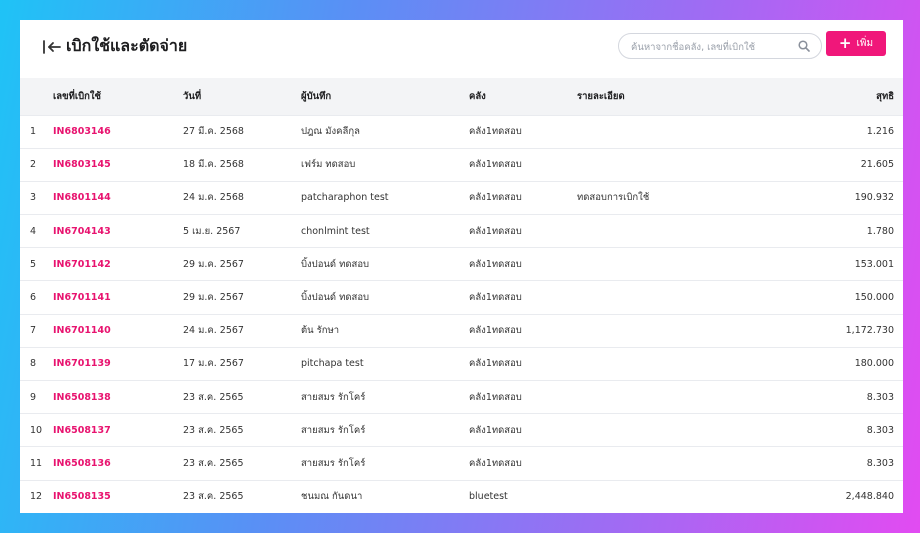  Describe the element at coordinates (82, 264) in the screenshot. I see `requisition-code-link: IN6701142` at that location.